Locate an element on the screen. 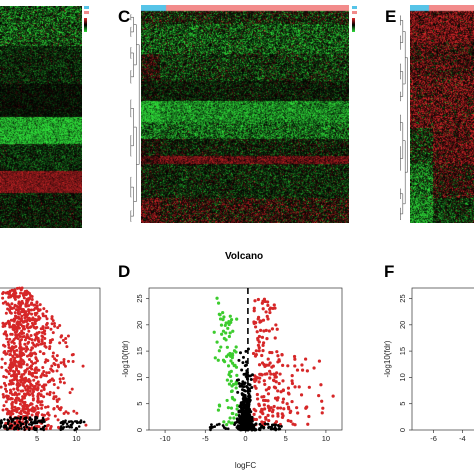 This screenshot has height=474, width=474. panel-letter-f: F is located at coordinates (389, 271).